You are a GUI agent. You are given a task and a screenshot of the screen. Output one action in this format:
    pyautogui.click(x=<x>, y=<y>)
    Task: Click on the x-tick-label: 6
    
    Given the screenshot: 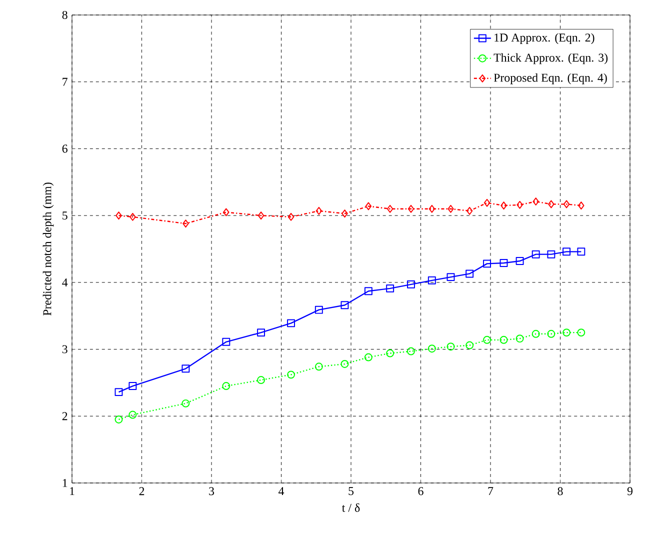 What is the action you would take?
    pyautogui.click(x=421, y=491)
    